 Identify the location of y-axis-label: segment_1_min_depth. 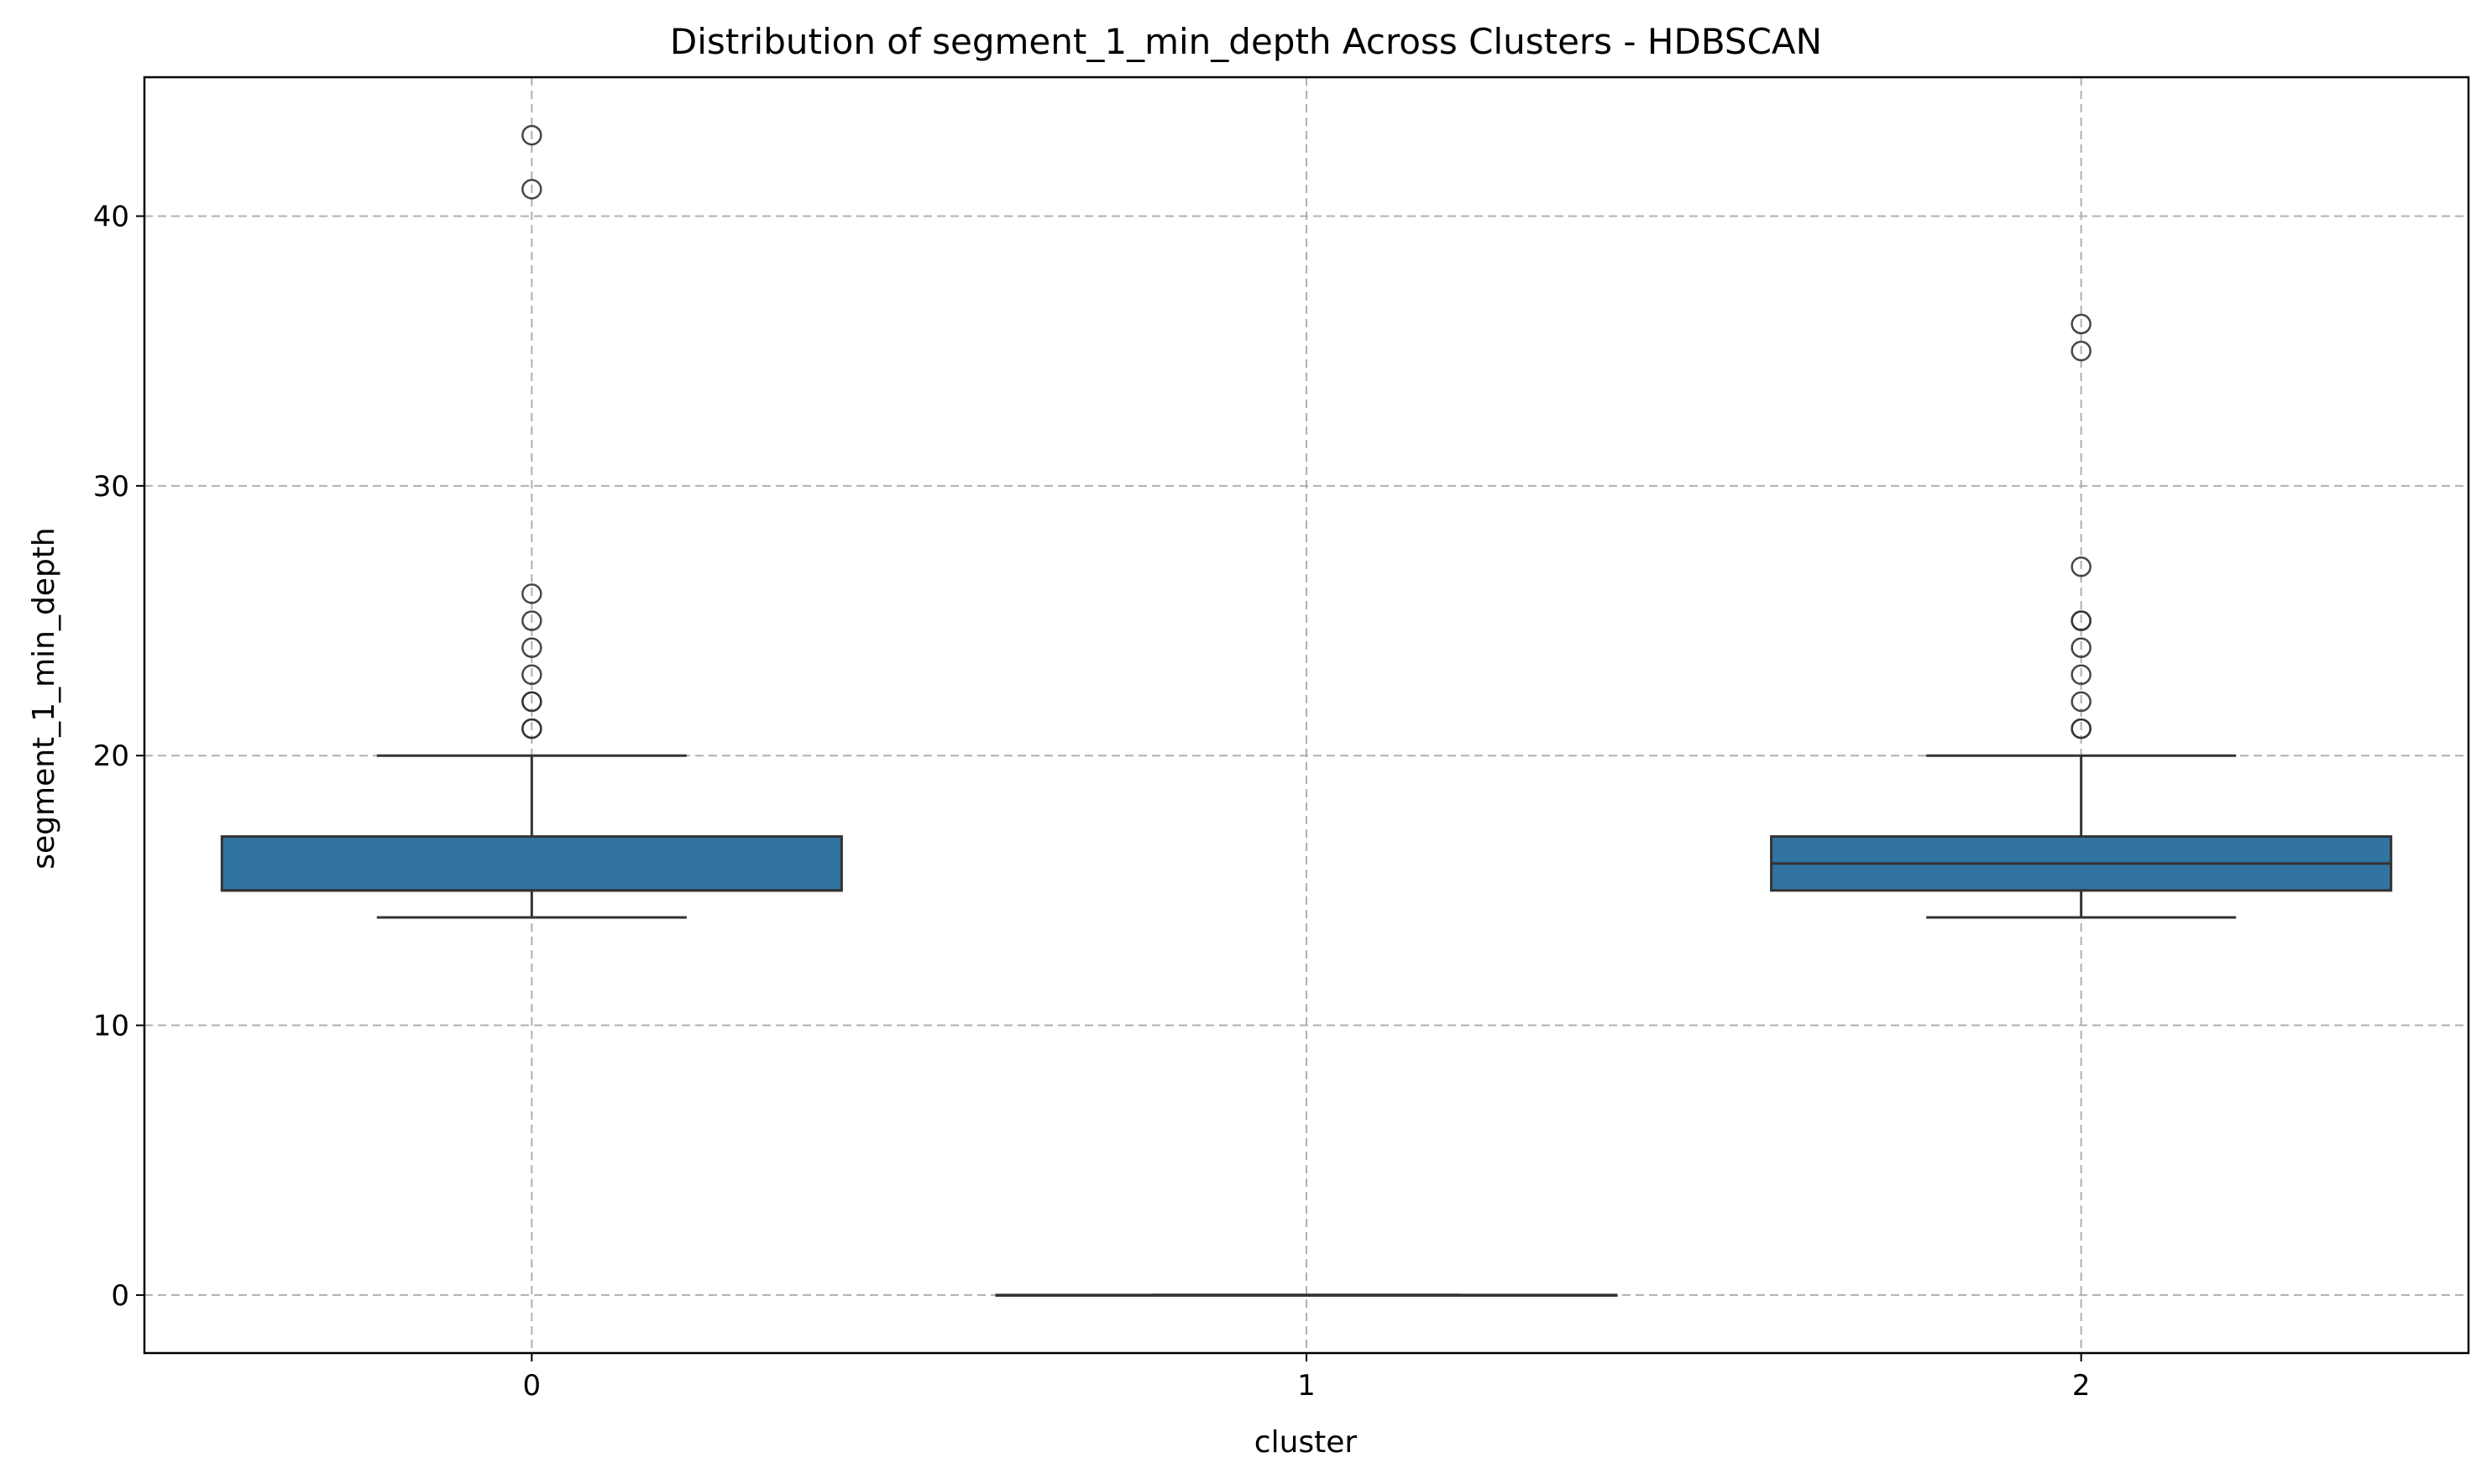
(44, 698).